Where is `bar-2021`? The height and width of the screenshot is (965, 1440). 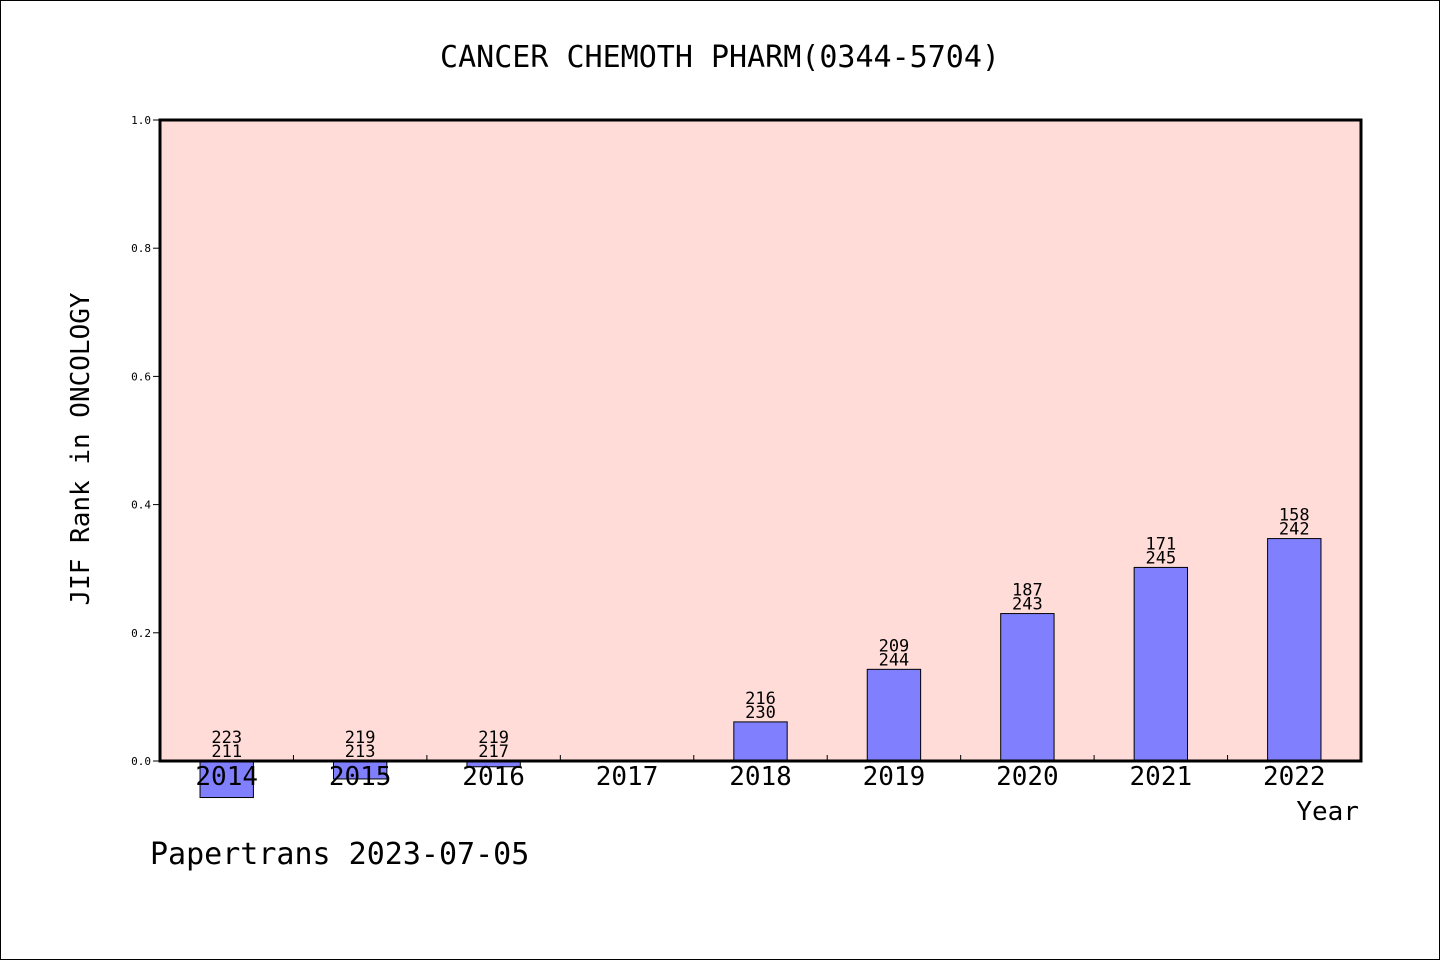 bar-2021 is located at coordinates (1161, 664).